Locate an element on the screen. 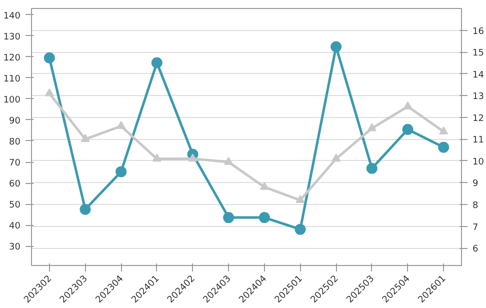 The width and height of the screenshot is (486, 308). y2-tick-label: 13 is located at coordinates (478, 97).